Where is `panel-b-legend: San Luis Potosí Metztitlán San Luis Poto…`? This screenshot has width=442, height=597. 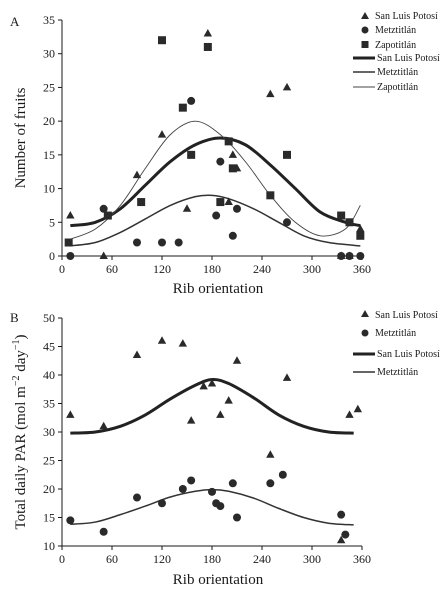 panel-b-legend: San Luis Potosí Metztitlán San Luis Poto… is located at coordinates (396, 344).